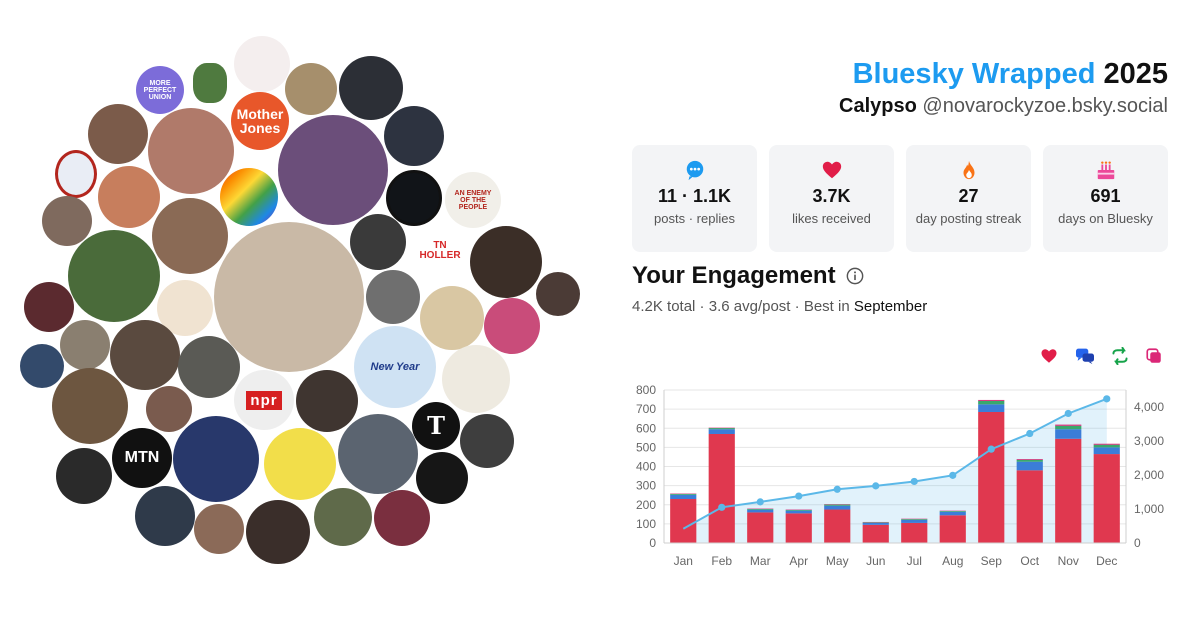 The height and width of the screenshot is (630, 1200). What do you see at coordinates (1149, 441) in the screenshot?
I see `y-right-tick-label: 3,000` at bounding box center [1149, 441].